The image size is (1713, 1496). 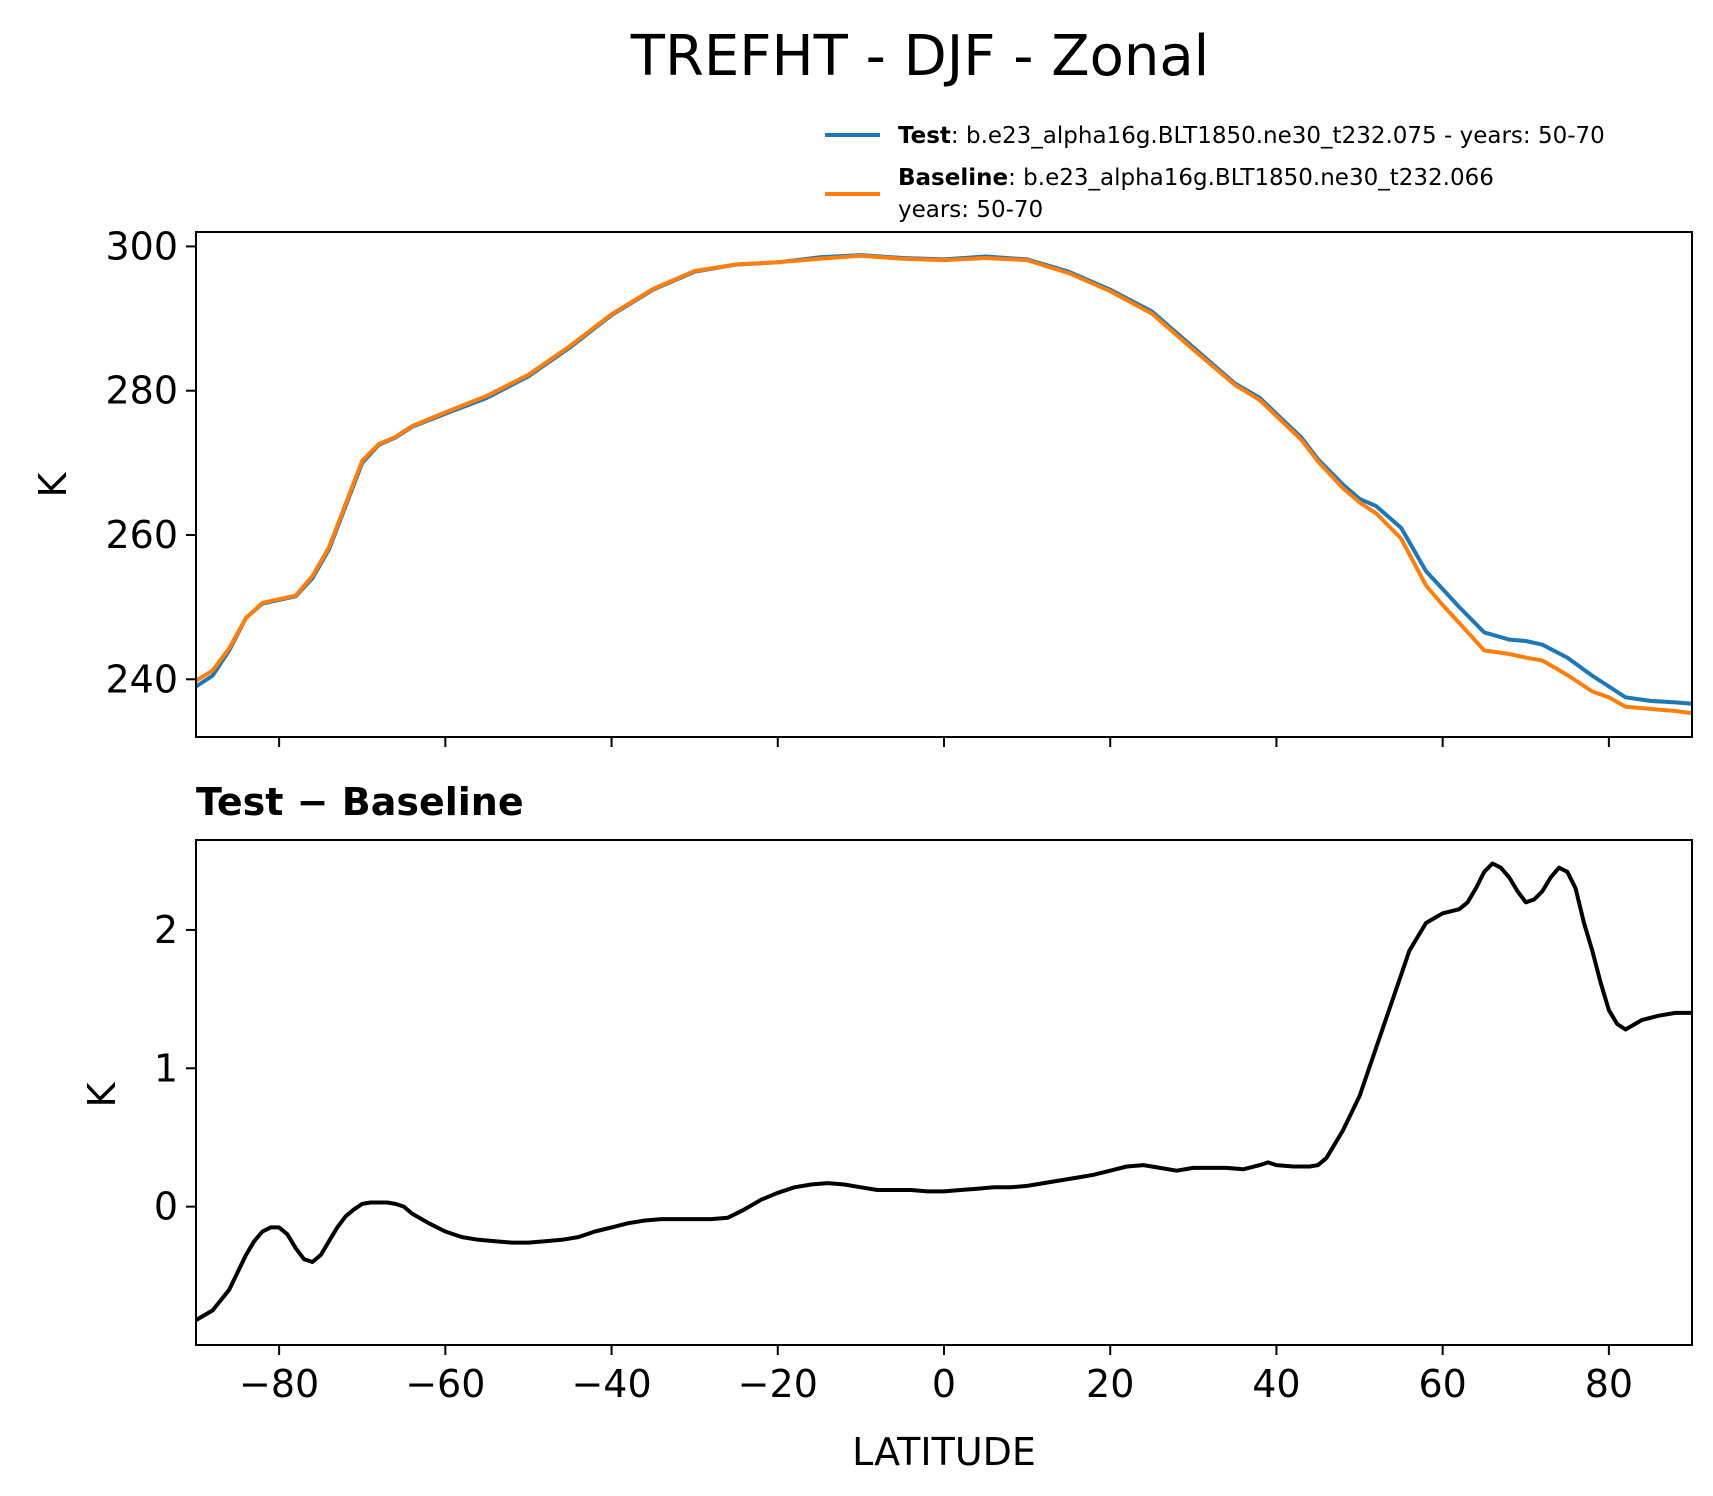 I want to click on bottom-xtick-label: 60, so click(x=1442, y=1384).